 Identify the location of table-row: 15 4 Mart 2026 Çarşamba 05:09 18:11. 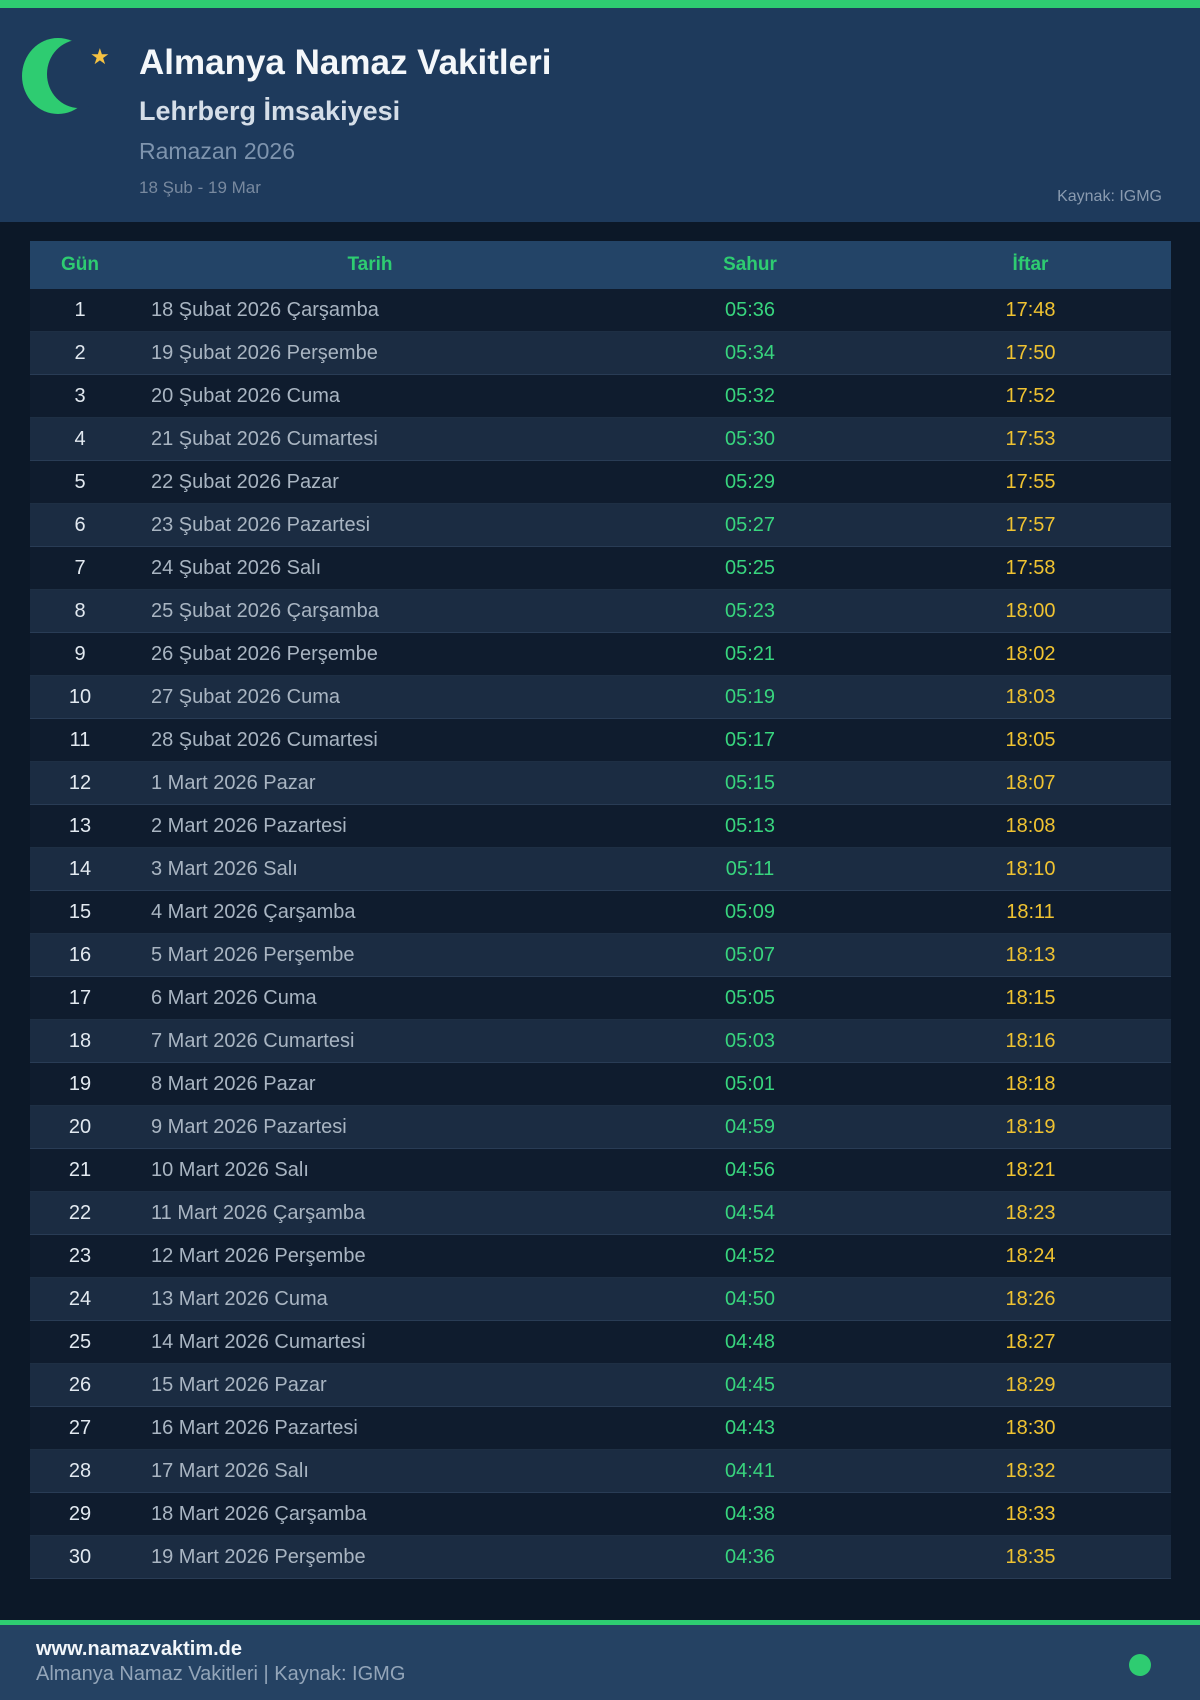
(600, 912).